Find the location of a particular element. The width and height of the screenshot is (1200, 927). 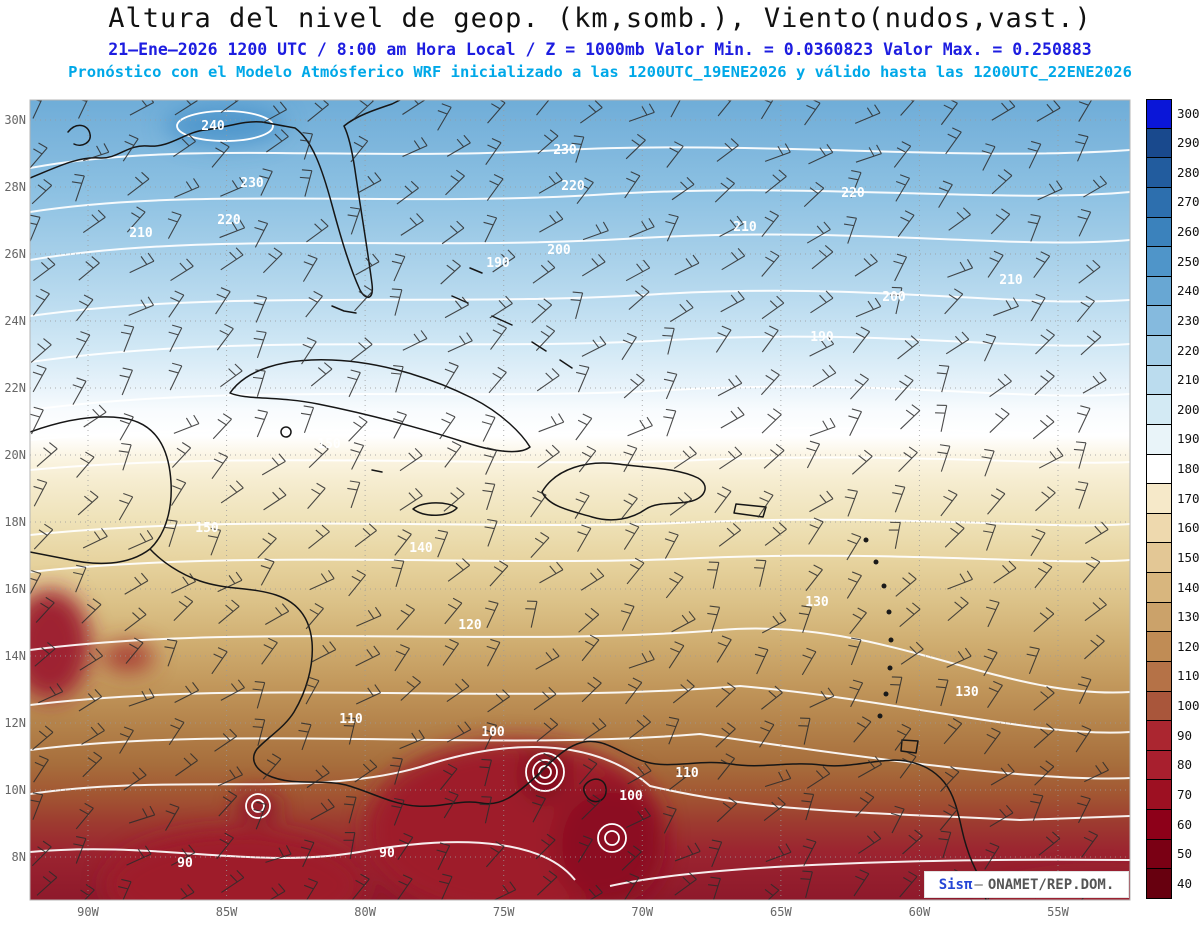

colorbar-cell: 250 is located at coordinates (1173, 262).